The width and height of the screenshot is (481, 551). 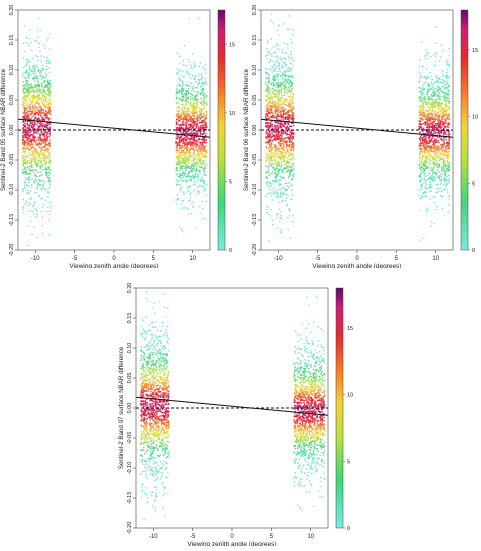 What do you see at coordinates (12, 160) in the screenshot?
I see `y-tick-label: -0.05` at bounding box center [12, 160].